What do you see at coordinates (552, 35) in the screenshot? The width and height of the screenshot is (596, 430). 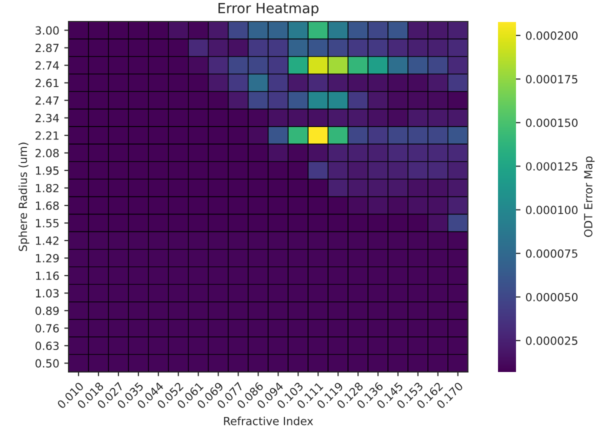 I see `color-bar-label: 0.000200` at bounding box center [552, 35].